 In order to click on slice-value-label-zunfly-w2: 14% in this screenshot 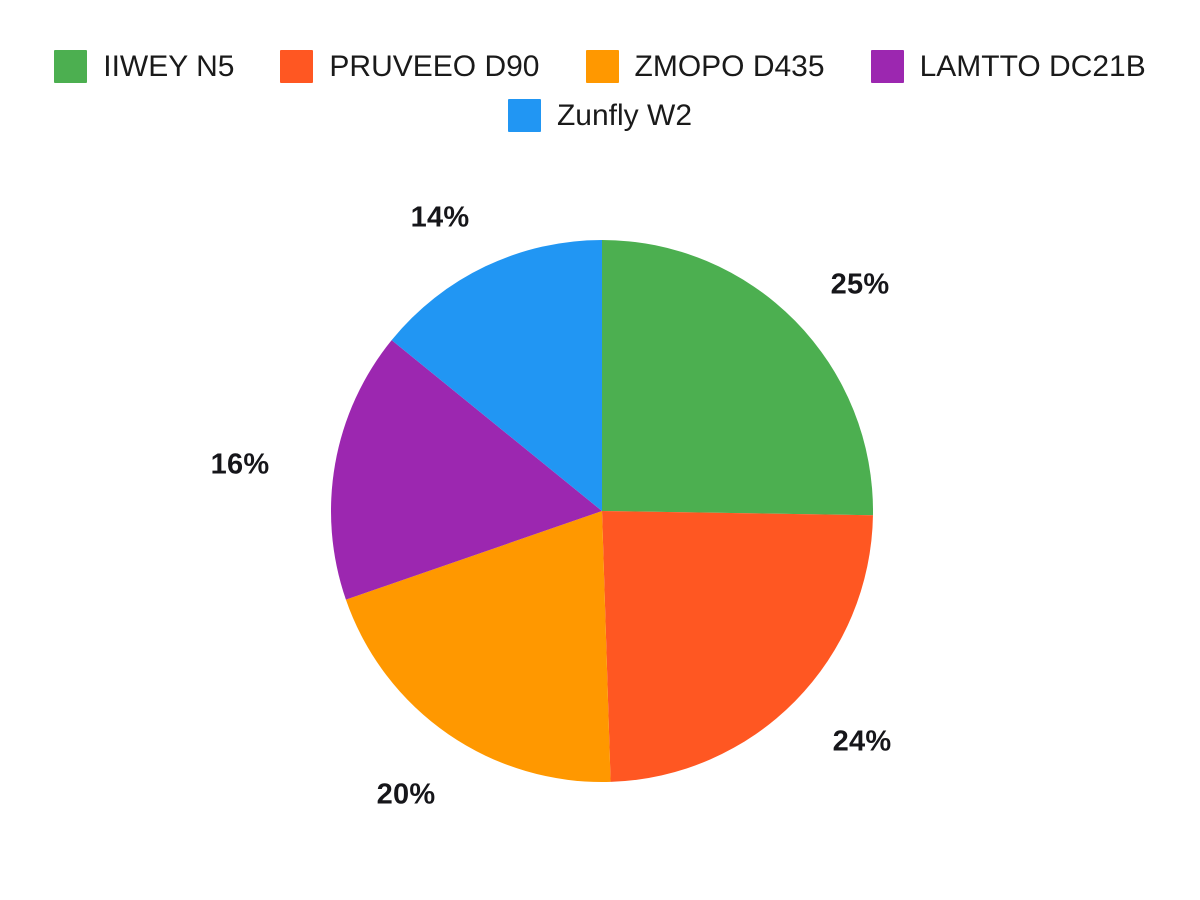, I will do `click(440, 217)`.